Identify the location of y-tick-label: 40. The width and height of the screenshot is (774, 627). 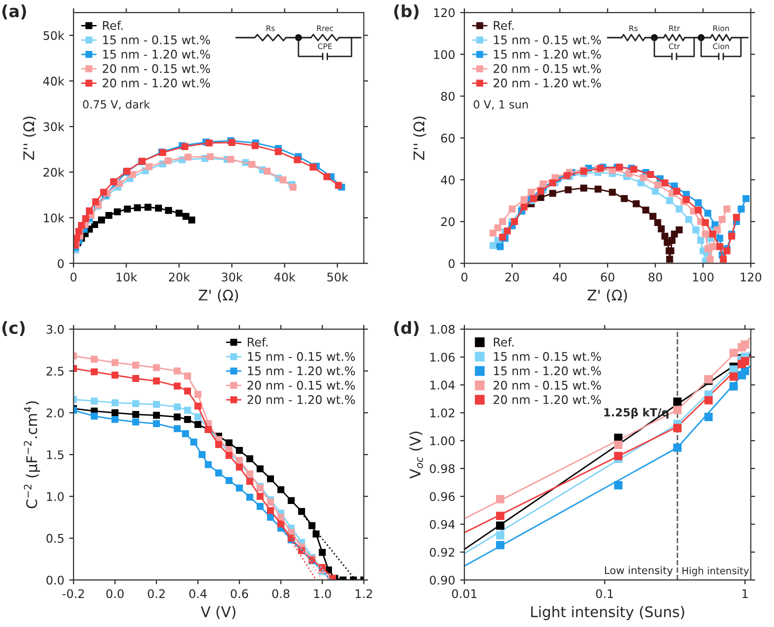
(447, 179).